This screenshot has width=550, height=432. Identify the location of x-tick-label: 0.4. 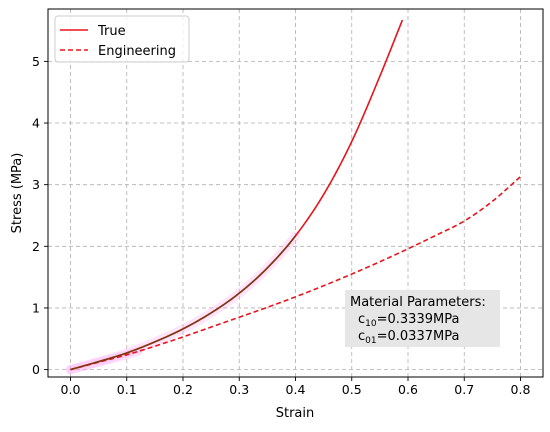
(296, 389).